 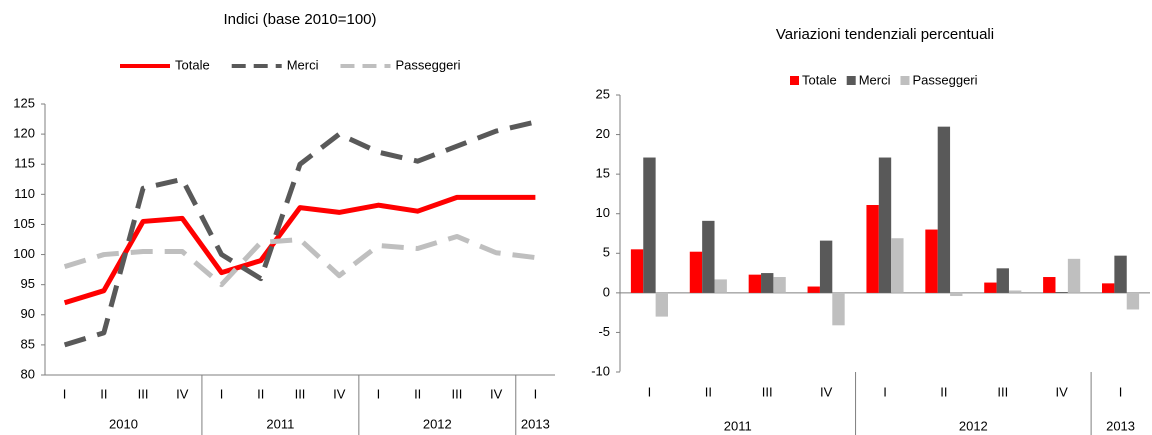 I want to click on y-tick-label: 95, so click(x=28, y=283).